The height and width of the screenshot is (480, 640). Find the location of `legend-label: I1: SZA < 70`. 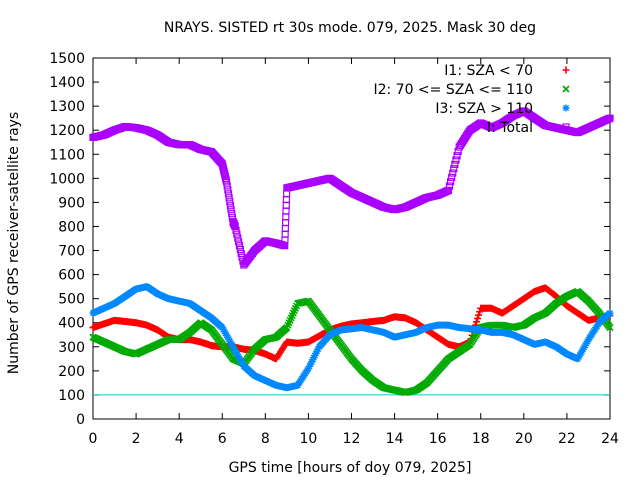

legend-label: I1: SZA < 70 is located at coordinates (488, 71).